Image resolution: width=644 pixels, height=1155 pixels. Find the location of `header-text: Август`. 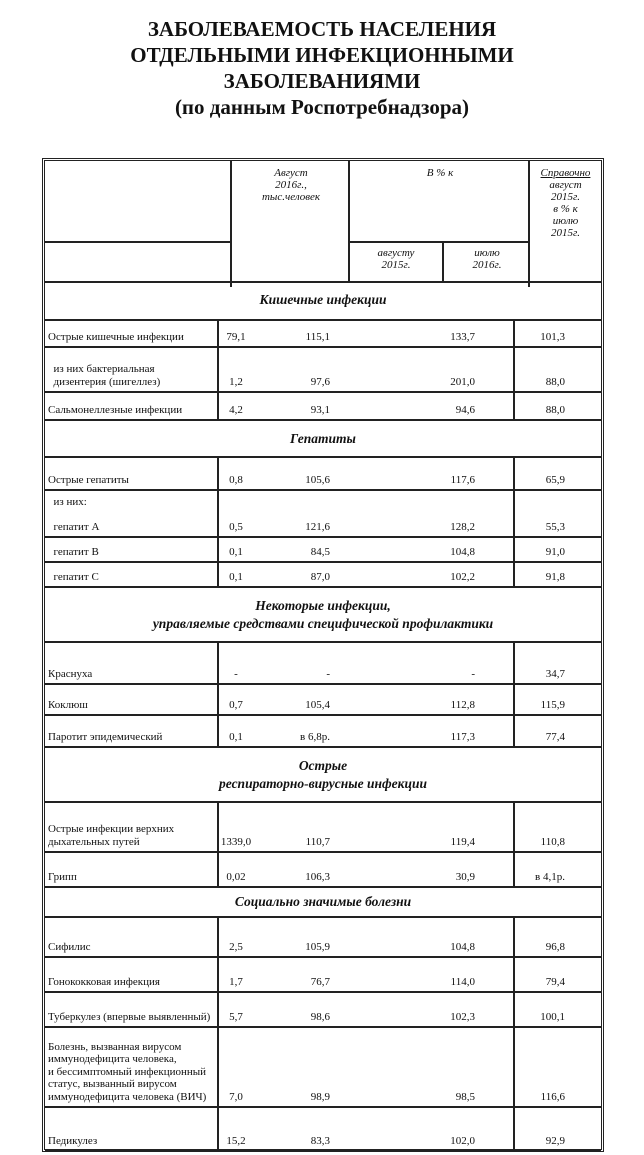

header-text: Август is located at coordinates (291, 173).